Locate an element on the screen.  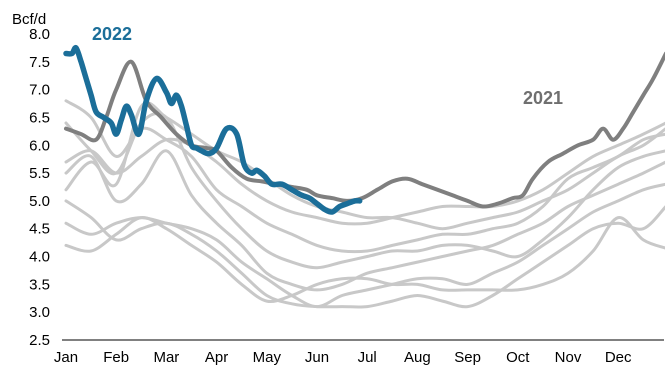
y-tick-label: 8.0 is located at coordinates (39, 34).